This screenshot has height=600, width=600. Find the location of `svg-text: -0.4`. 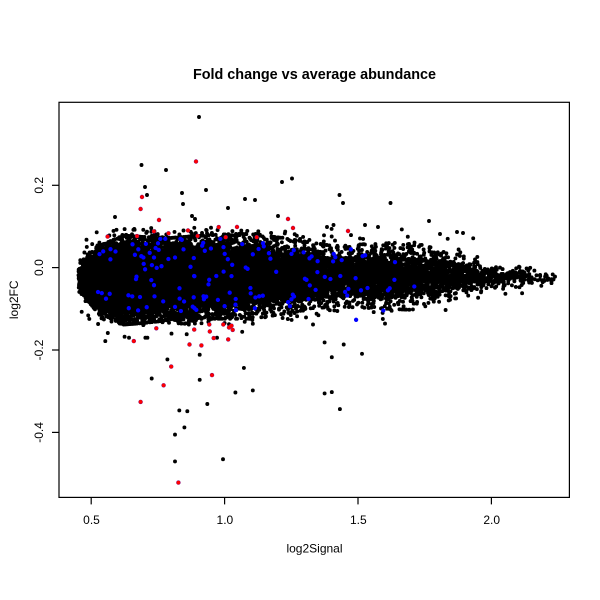

svg-text: -0.4 is located at coordinates (39, 432).